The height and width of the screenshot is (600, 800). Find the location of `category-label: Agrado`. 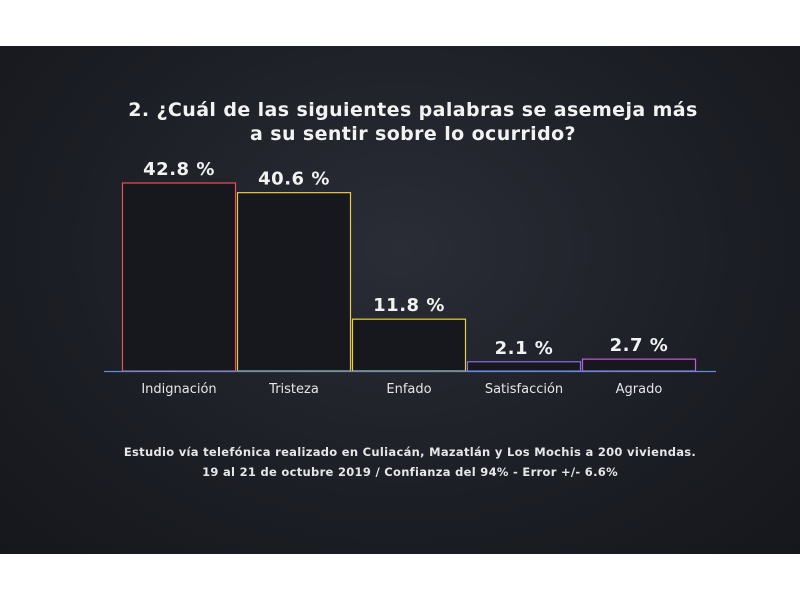

category-label: Agrado is located at coordinates (639, 389).